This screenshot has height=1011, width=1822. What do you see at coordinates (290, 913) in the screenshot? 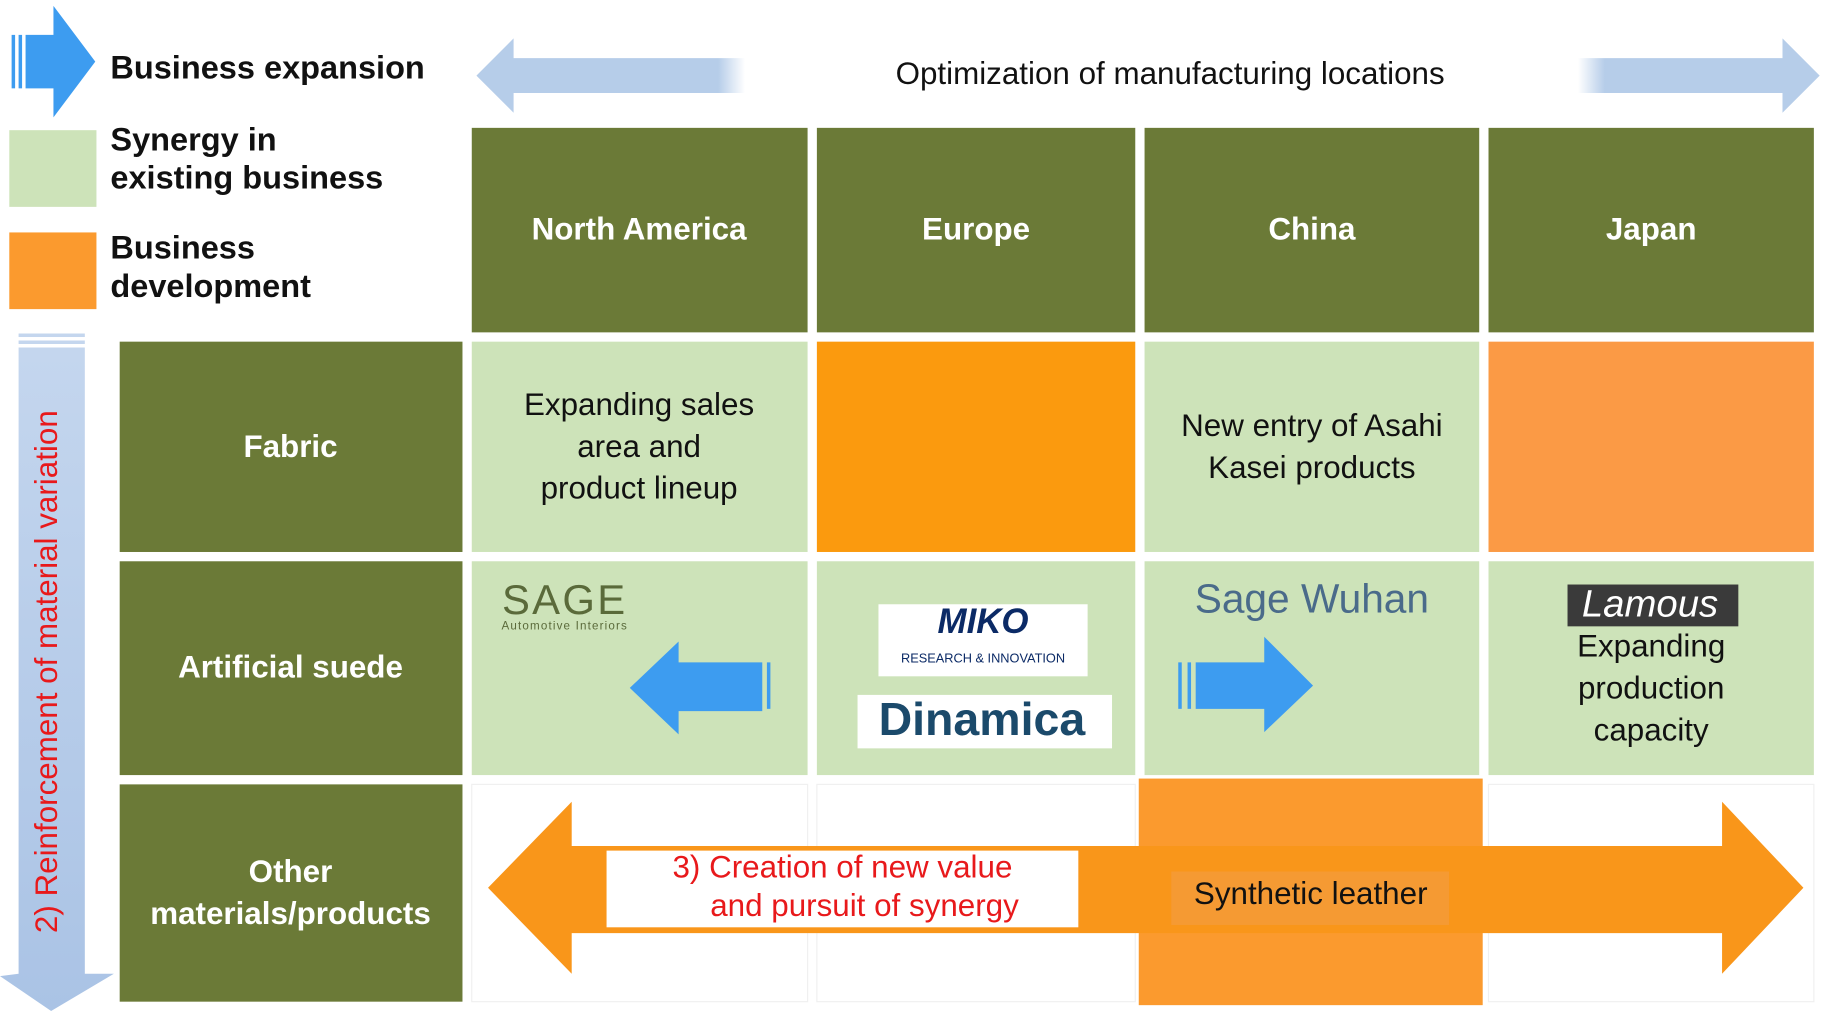
I see `row-label: materials/products` at bounding box center [290, 913].